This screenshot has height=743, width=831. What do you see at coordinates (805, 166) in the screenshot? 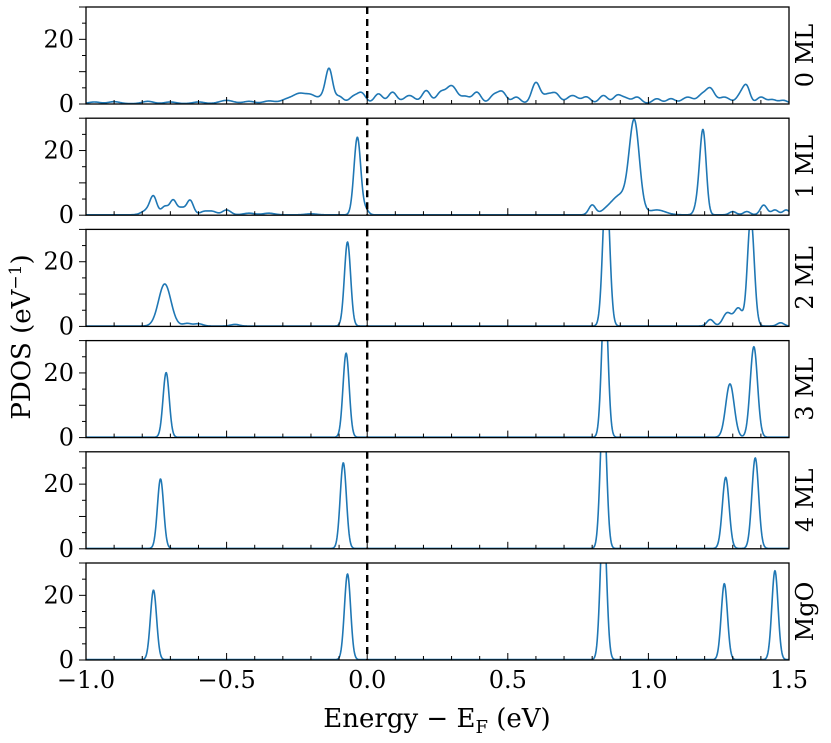
I see `panel-label: 1 ML` at bounding box center [805, 166].